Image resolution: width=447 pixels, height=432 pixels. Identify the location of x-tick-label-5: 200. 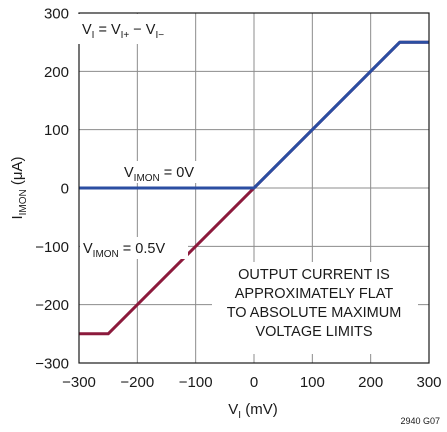
(370, 382).